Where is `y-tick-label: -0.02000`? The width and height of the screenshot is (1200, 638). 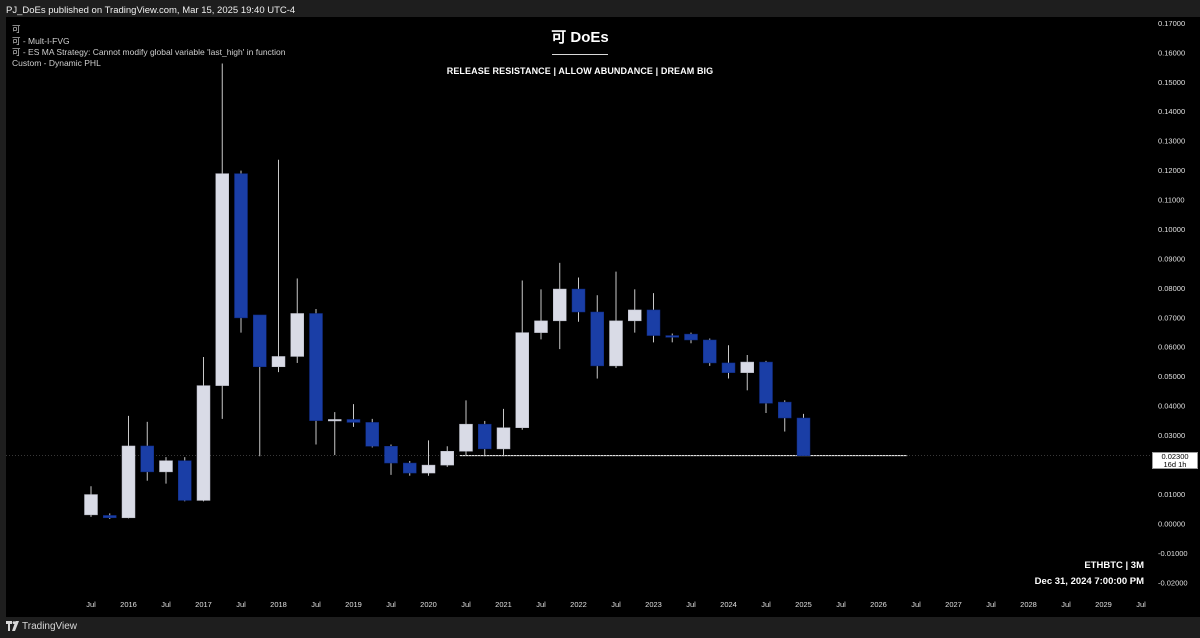
y-tick-label: -0.02000 is located at coordinates (1173, 582).